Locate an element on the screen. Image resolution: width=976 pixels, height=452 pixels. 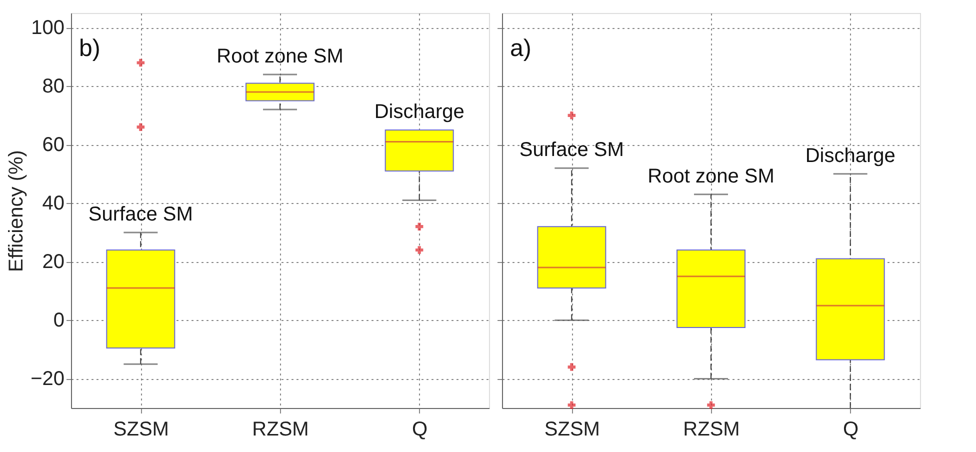
y-tick-label: 0 is located at coordinates (58, 321).